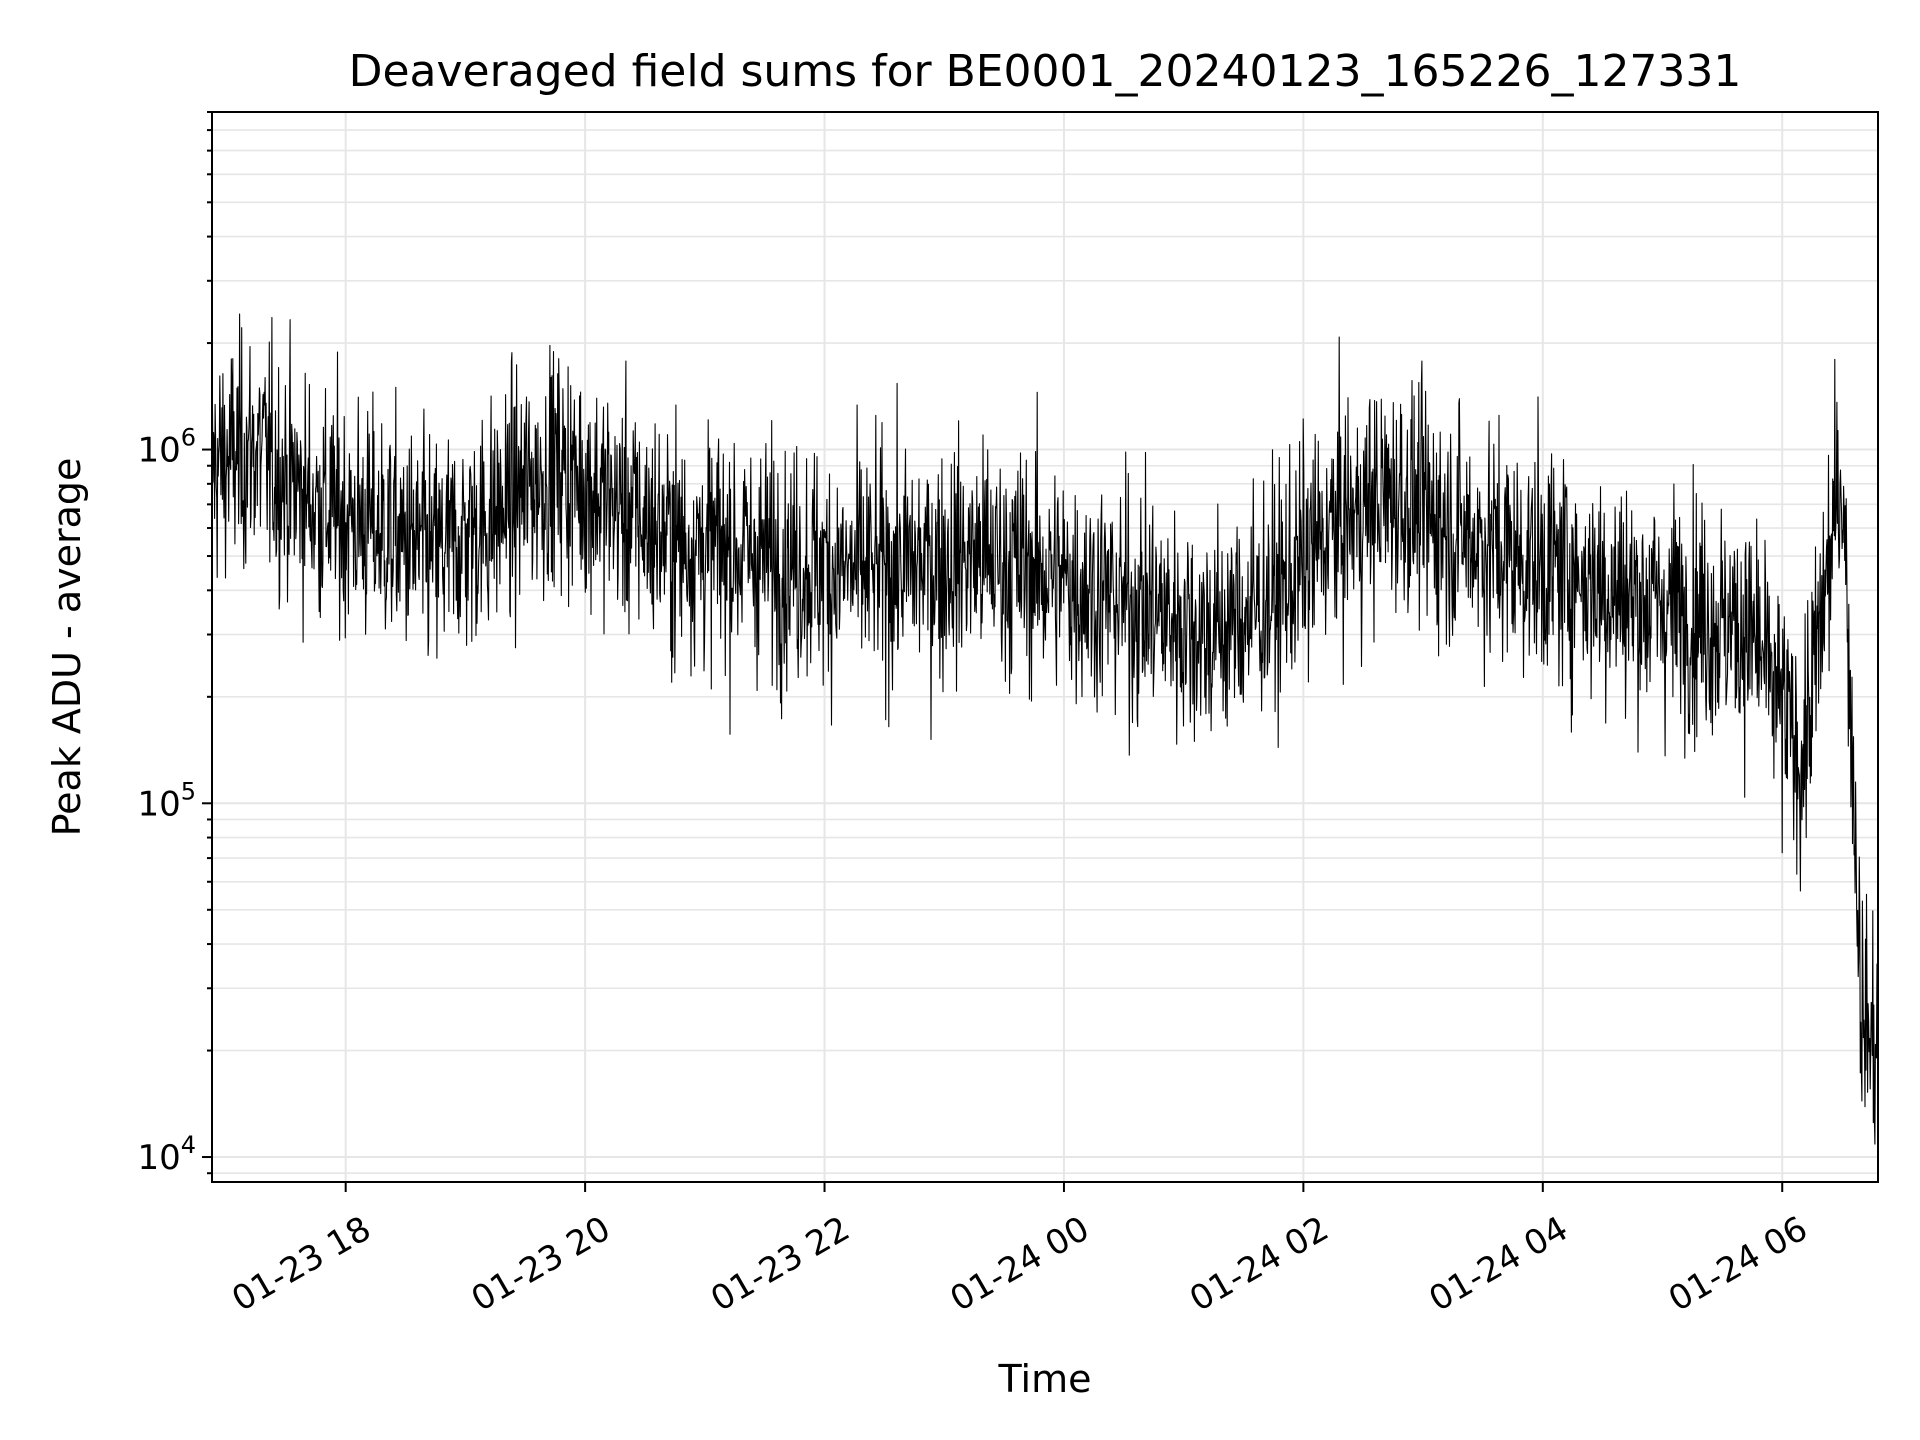  I want to click on y-tick-label: 10⁶, so click(166, 447).